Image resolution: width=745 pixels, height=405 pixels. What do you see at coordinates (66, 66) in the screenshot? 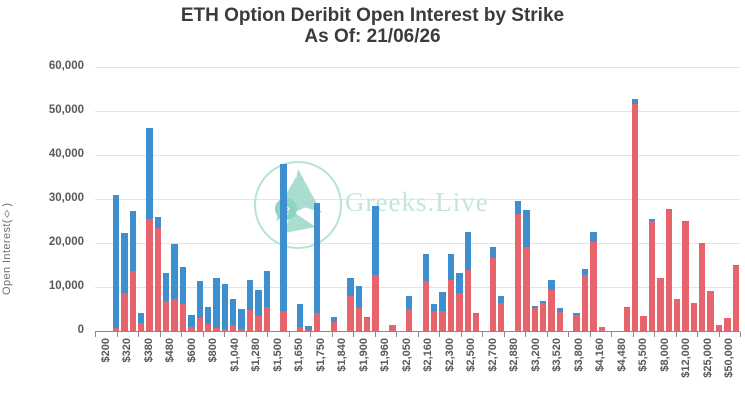
I see `y-tick-label: 60,000` at bounding box center [66, 66].